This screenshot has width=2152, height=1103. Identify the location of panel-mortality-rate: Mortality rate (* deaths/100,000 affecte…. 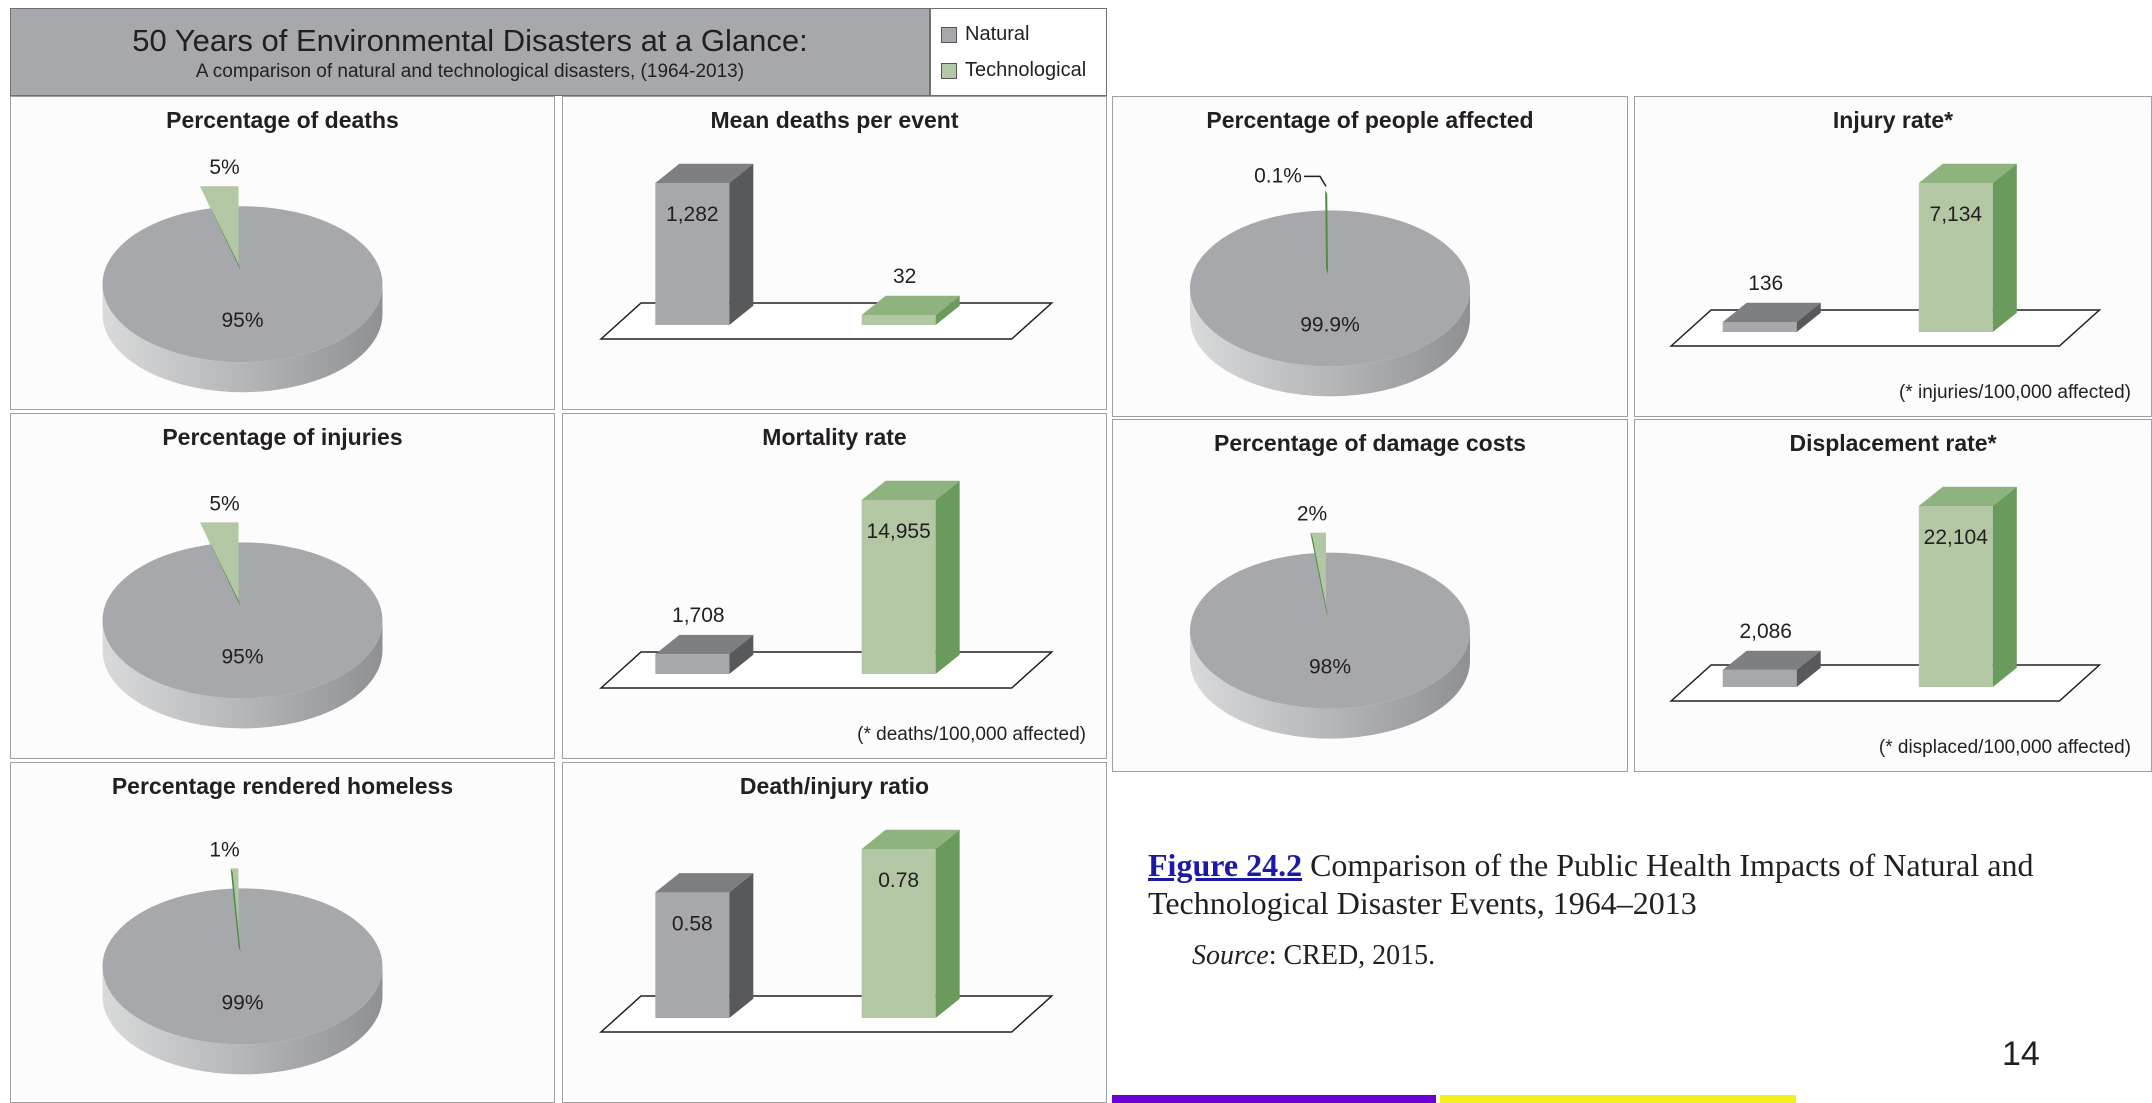
(834, 586).